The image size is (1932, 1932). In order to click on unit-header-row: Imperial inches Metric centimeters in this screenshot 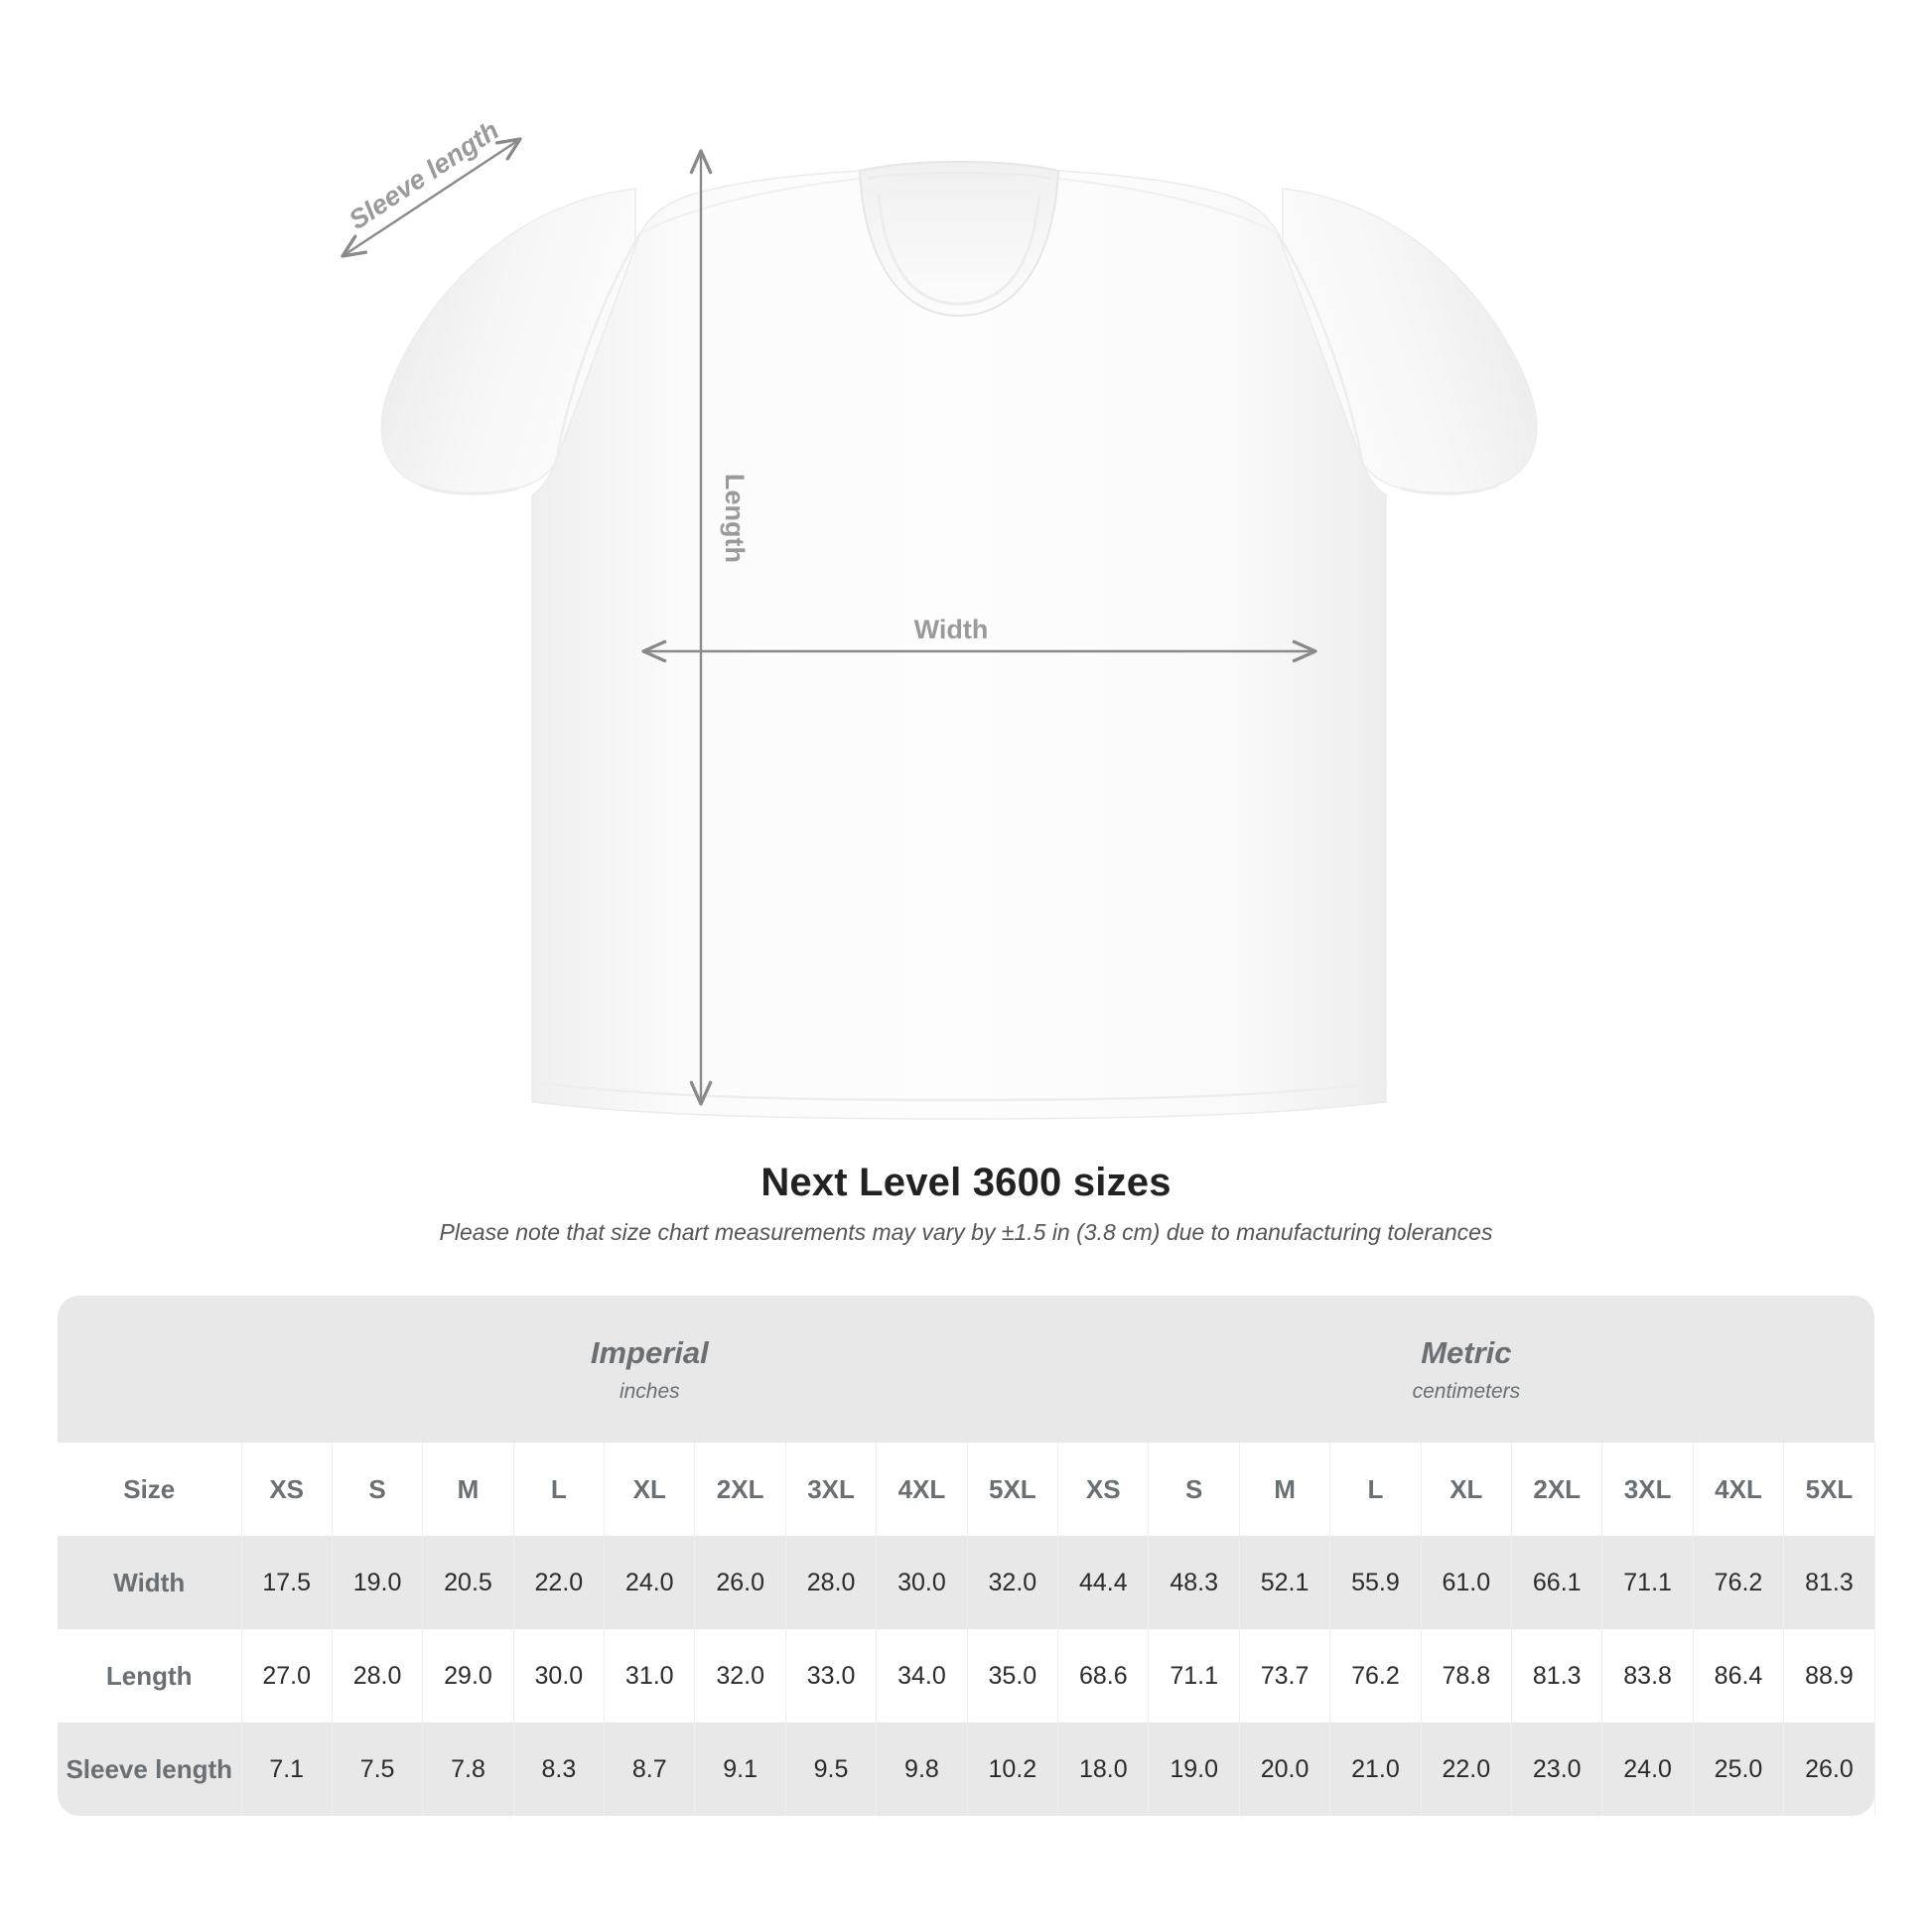, I will do `click(967, 1369)`.